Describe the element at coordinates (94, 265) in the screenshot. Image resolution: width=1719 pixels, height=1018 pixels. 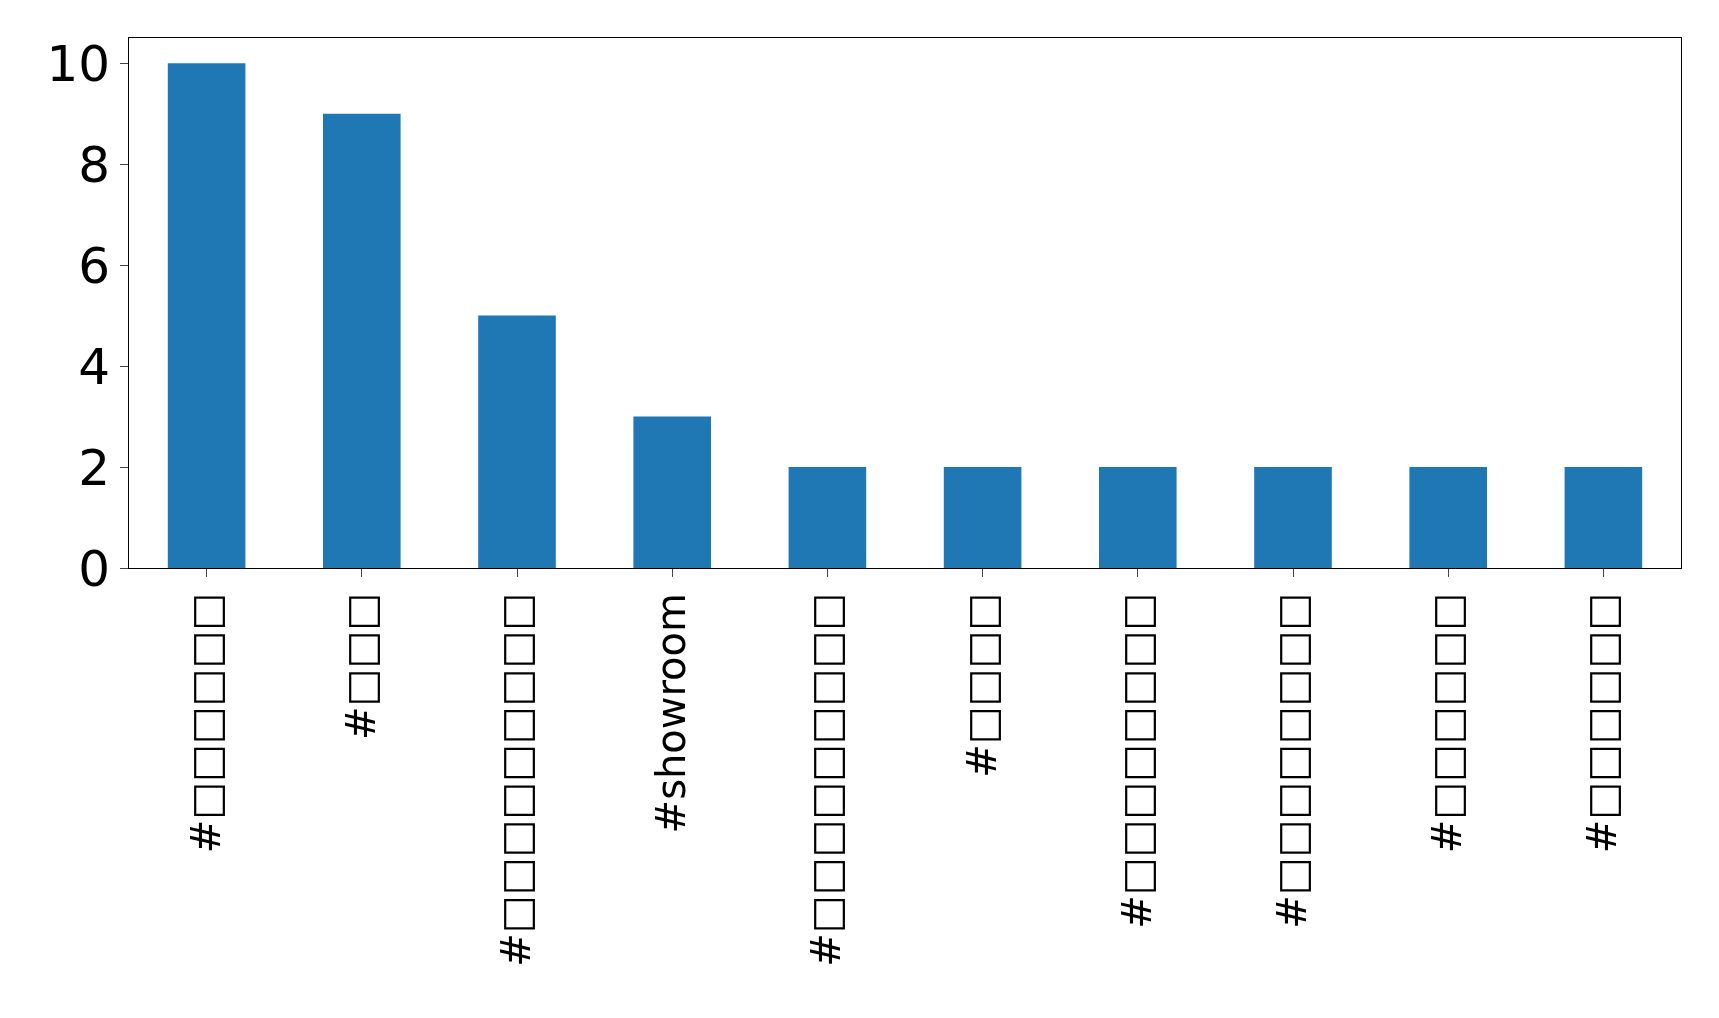
I see `y-tick-label: 6` at that location.